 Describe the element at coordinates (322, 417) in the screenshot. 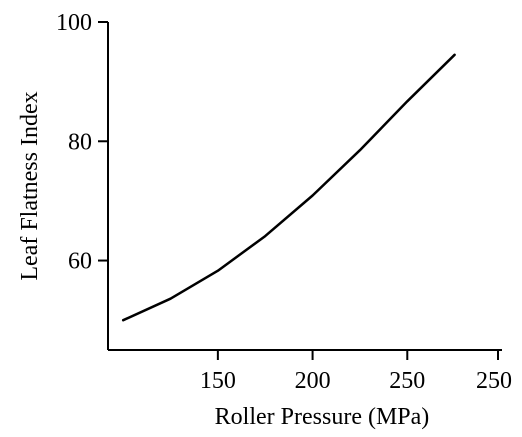

I see `x-axis-title: Roller Pressure (MPa)` at that location.